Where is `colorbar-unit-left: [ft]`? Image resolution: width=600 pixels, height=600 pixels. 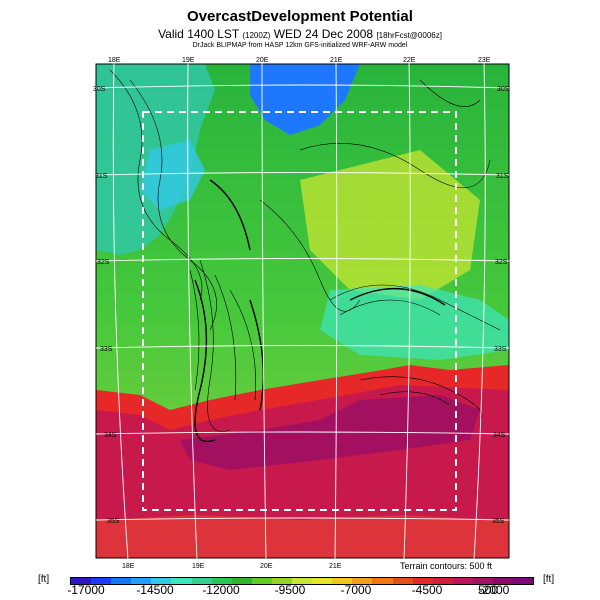 colorbar-unit-left: [ft] is located at coordinates (44, 579).